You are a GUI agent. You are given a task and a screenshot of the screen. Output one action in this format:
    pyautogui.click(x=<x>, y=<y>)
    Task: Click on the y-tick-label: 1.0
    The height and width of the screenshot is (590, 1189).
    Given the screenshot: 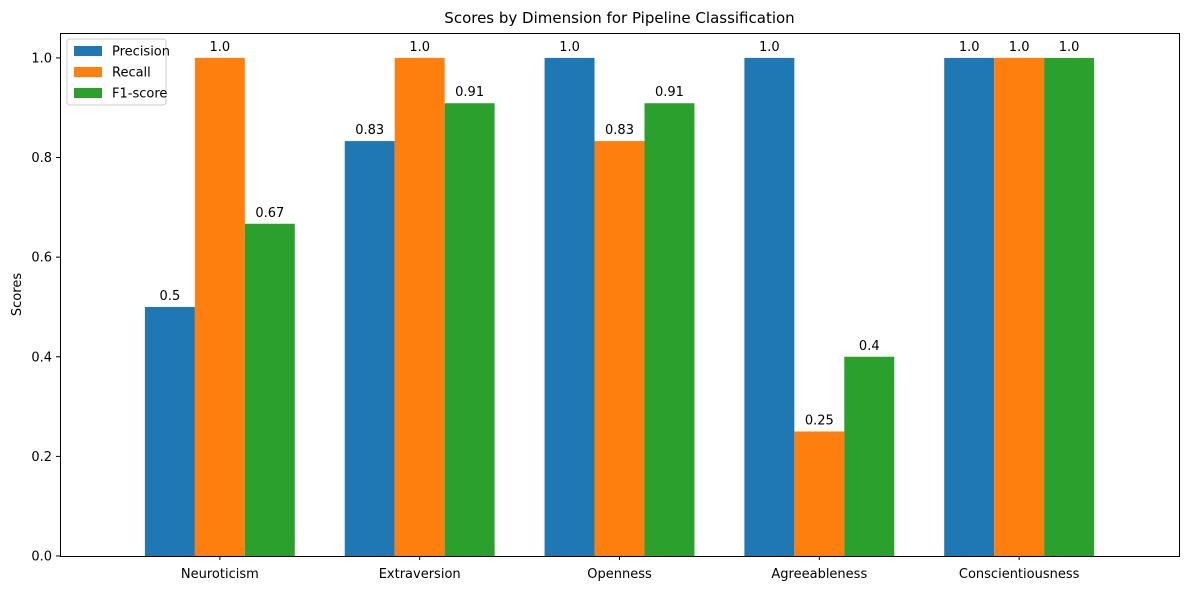 What is the action you would take?
    pyautogui.click(x=41, y=58)
    